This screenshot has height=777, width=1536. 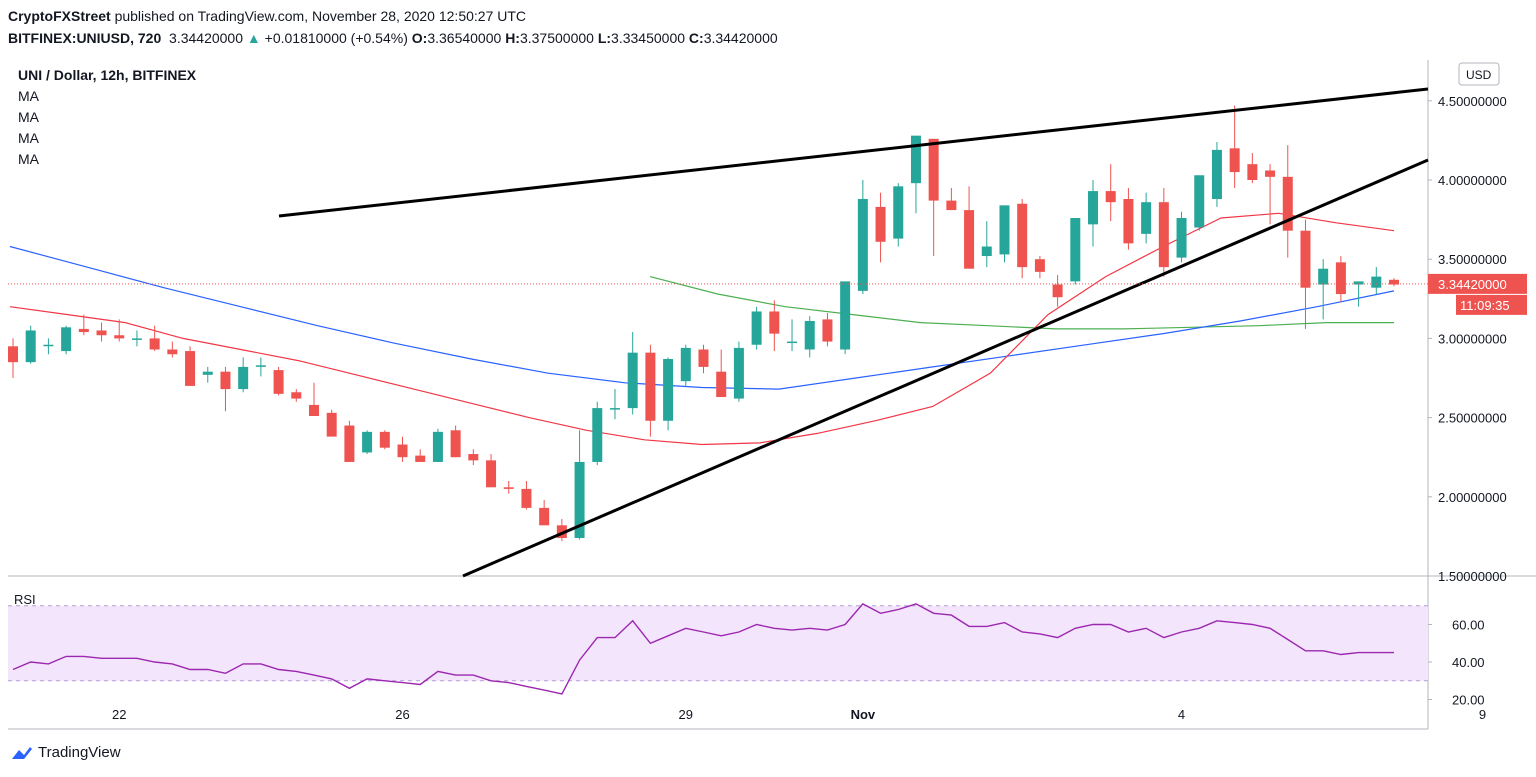 I want to click on up-arrow-icon: ▲, so click(x=253, y=38).